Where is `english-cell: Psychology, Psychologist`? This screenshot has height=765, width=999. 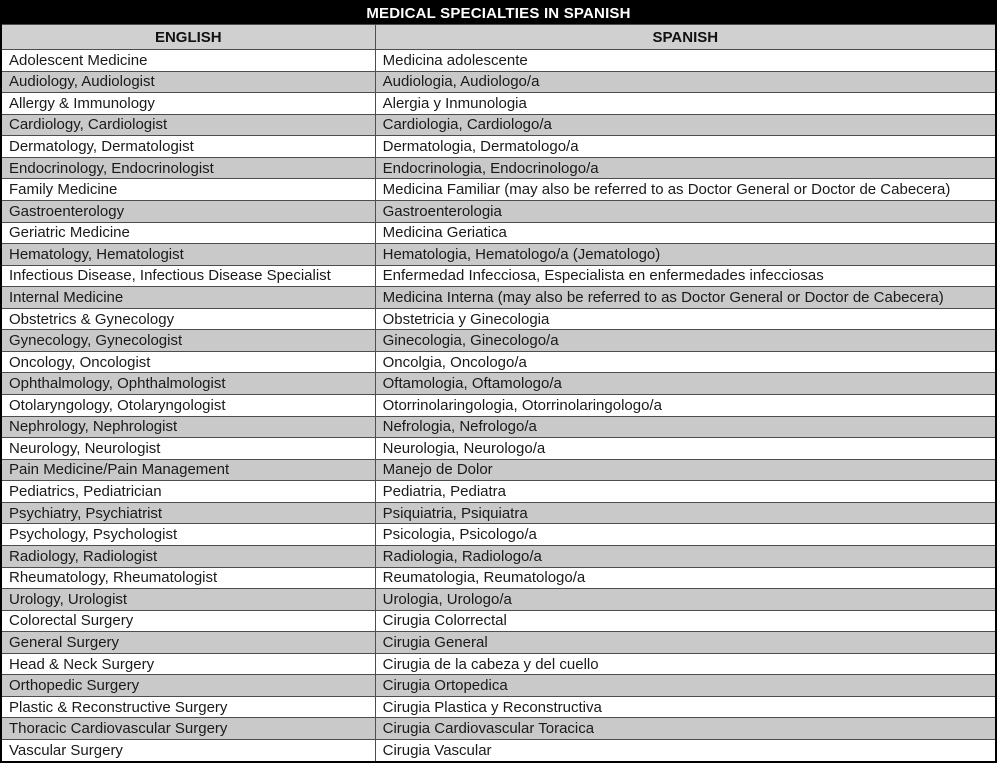
english-cell: Psychology, Psychologist is located at coordinates (188, 534).